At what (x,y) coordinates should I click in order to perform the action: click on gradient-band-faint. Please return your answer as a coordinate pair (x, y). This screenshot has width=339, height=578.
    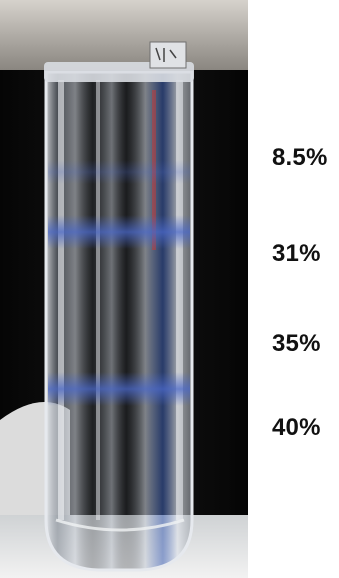
    Looking at the image, I should click on (119, 172).